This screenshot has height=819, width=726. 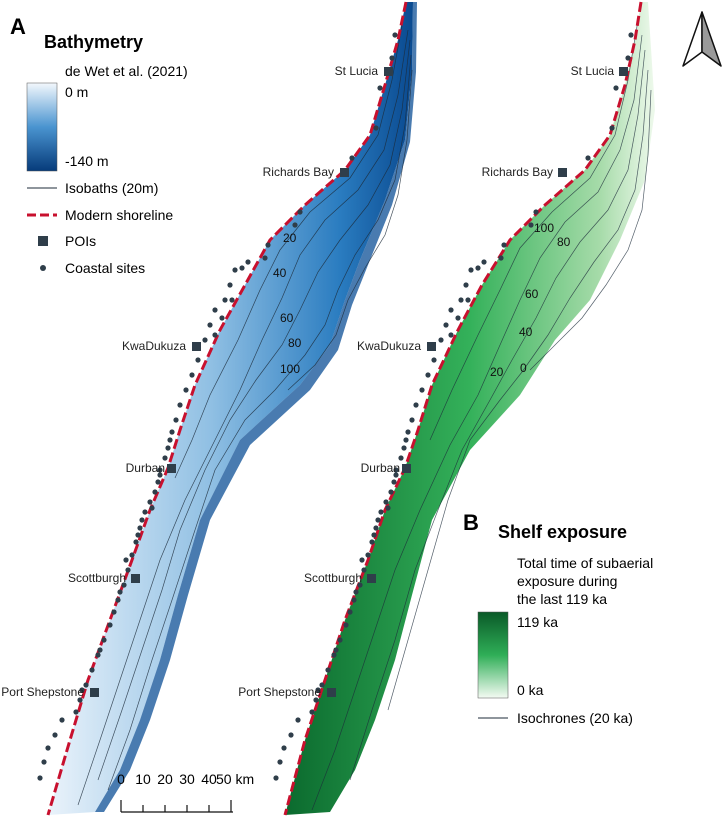 What do you see at coordinates (235, 779) in the screenshot?
I see `scale-label-50: 50 km` at bounding box center [235, 779].